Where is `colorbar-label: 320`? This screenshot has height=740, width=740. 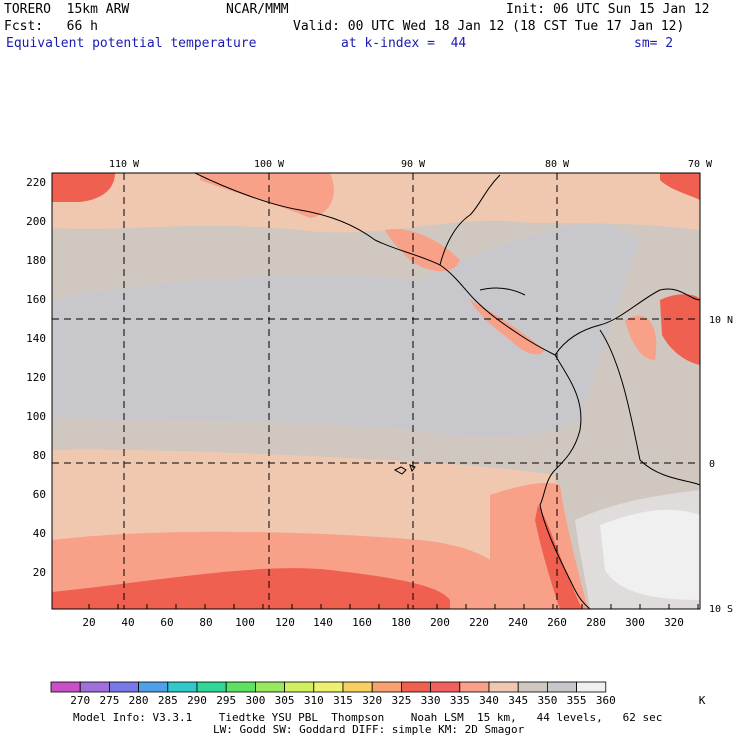 colorbar-label: 320 is located at coordinates (372, 700).